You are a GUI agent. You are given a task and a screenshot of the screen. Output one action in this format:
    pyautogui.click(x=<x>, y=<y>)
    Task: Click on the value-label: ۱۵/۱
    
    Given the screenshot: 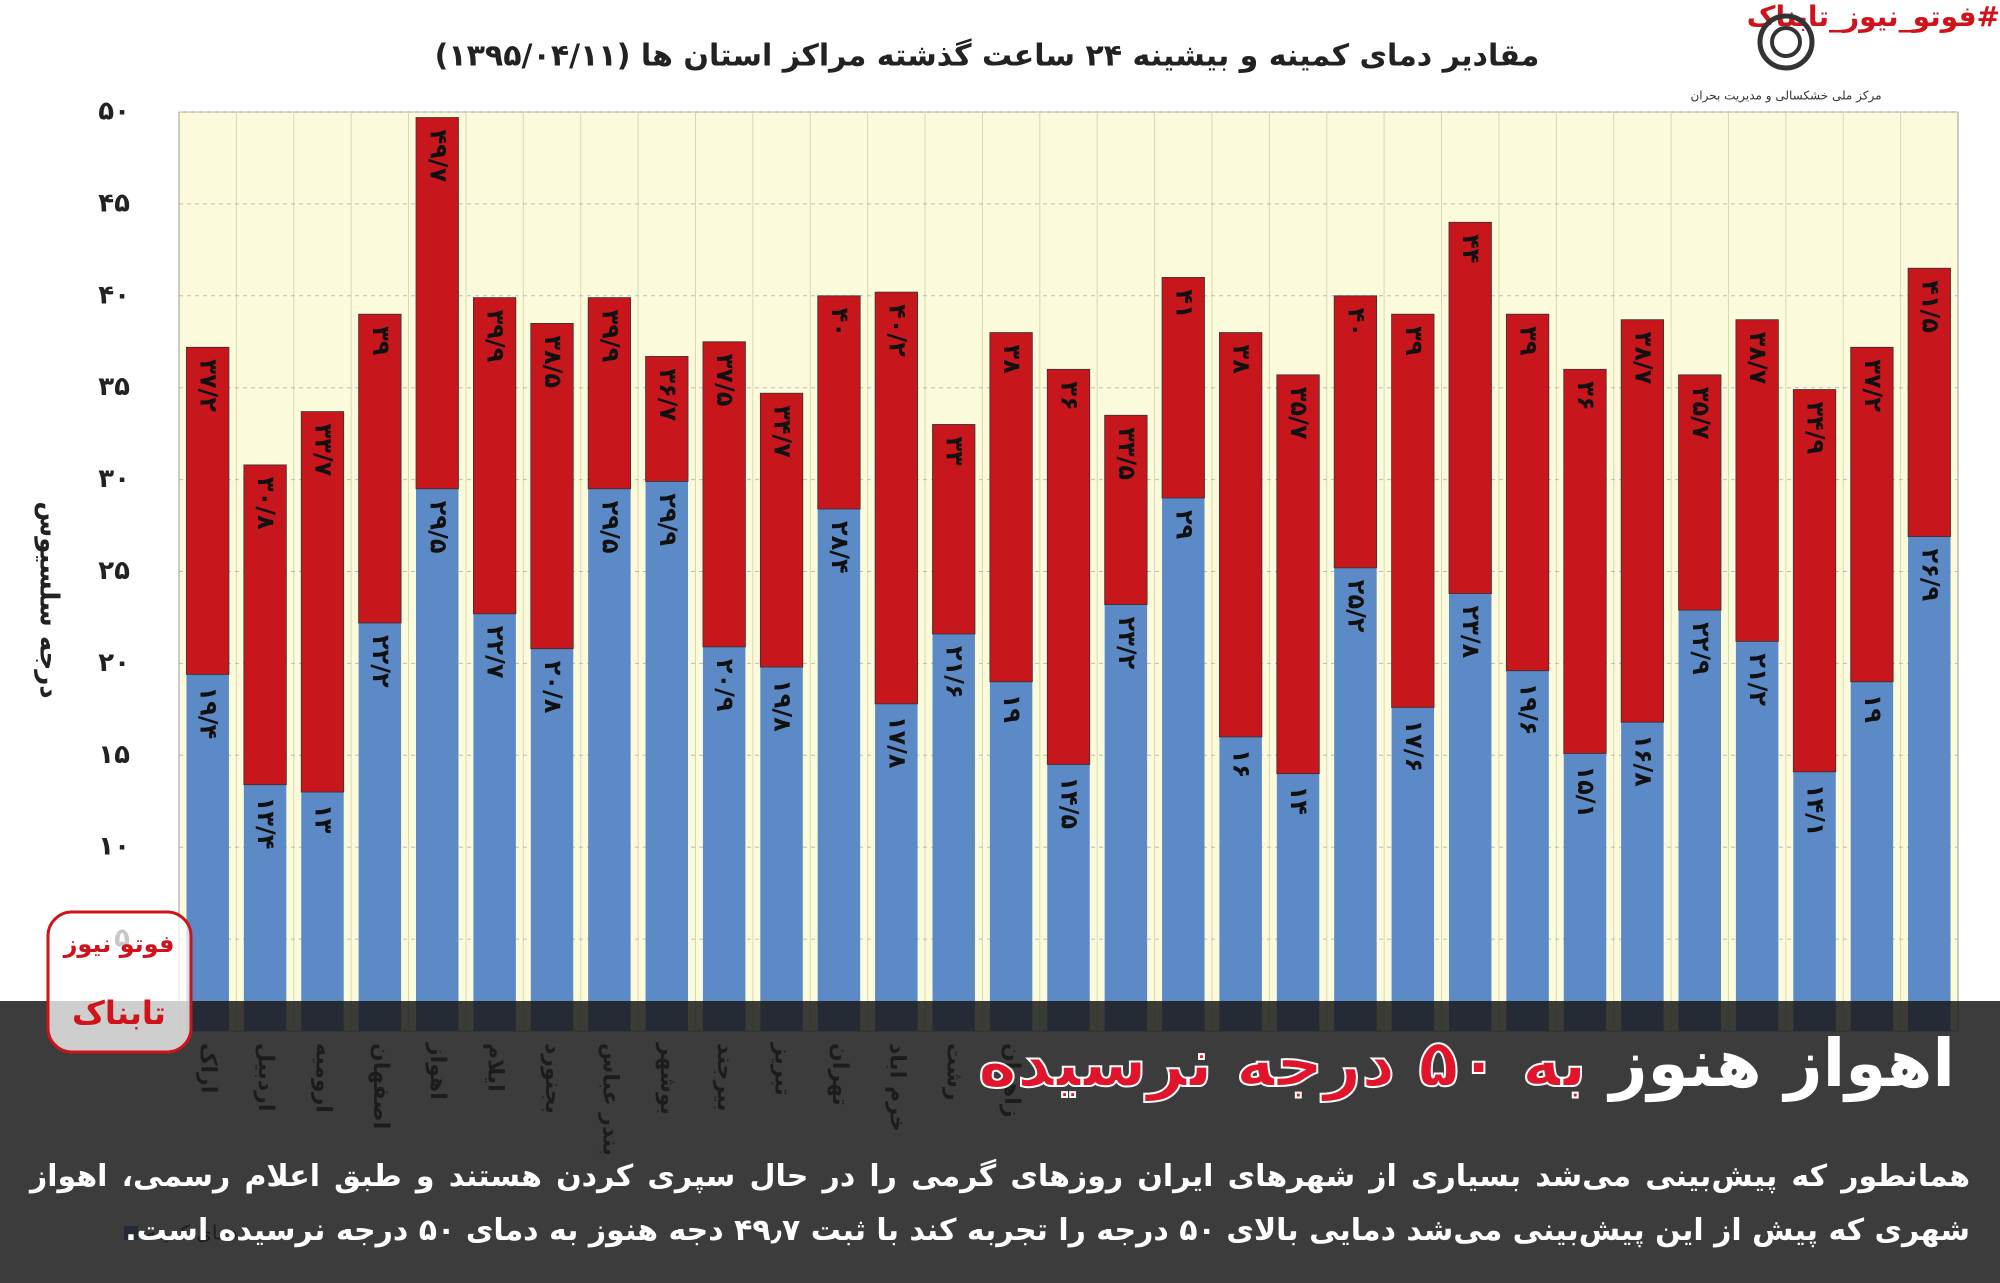 What is the action you would take?
    pyautogui.click(x=1586, y=791)
    